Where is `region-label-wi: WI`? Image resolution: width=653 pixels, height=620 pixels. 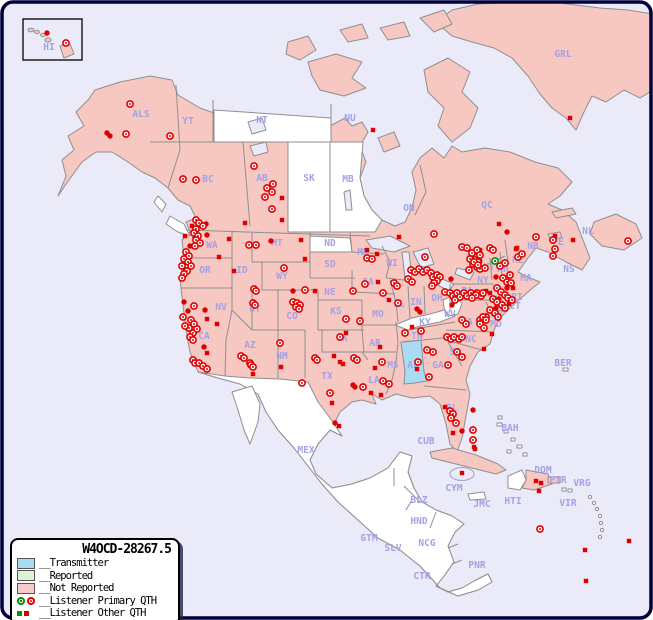
region-label-wi: WI is located at coordinates (391, 263).